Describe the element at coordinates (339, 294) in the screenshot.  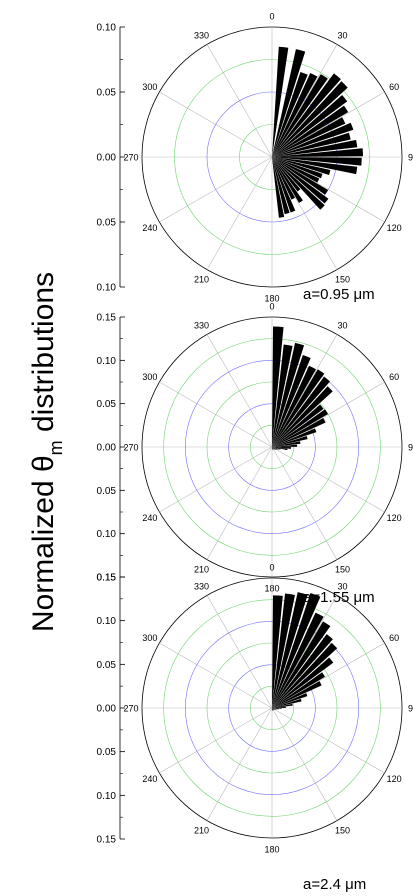
I see `size-annotation: a=0.95 μm` at that location.